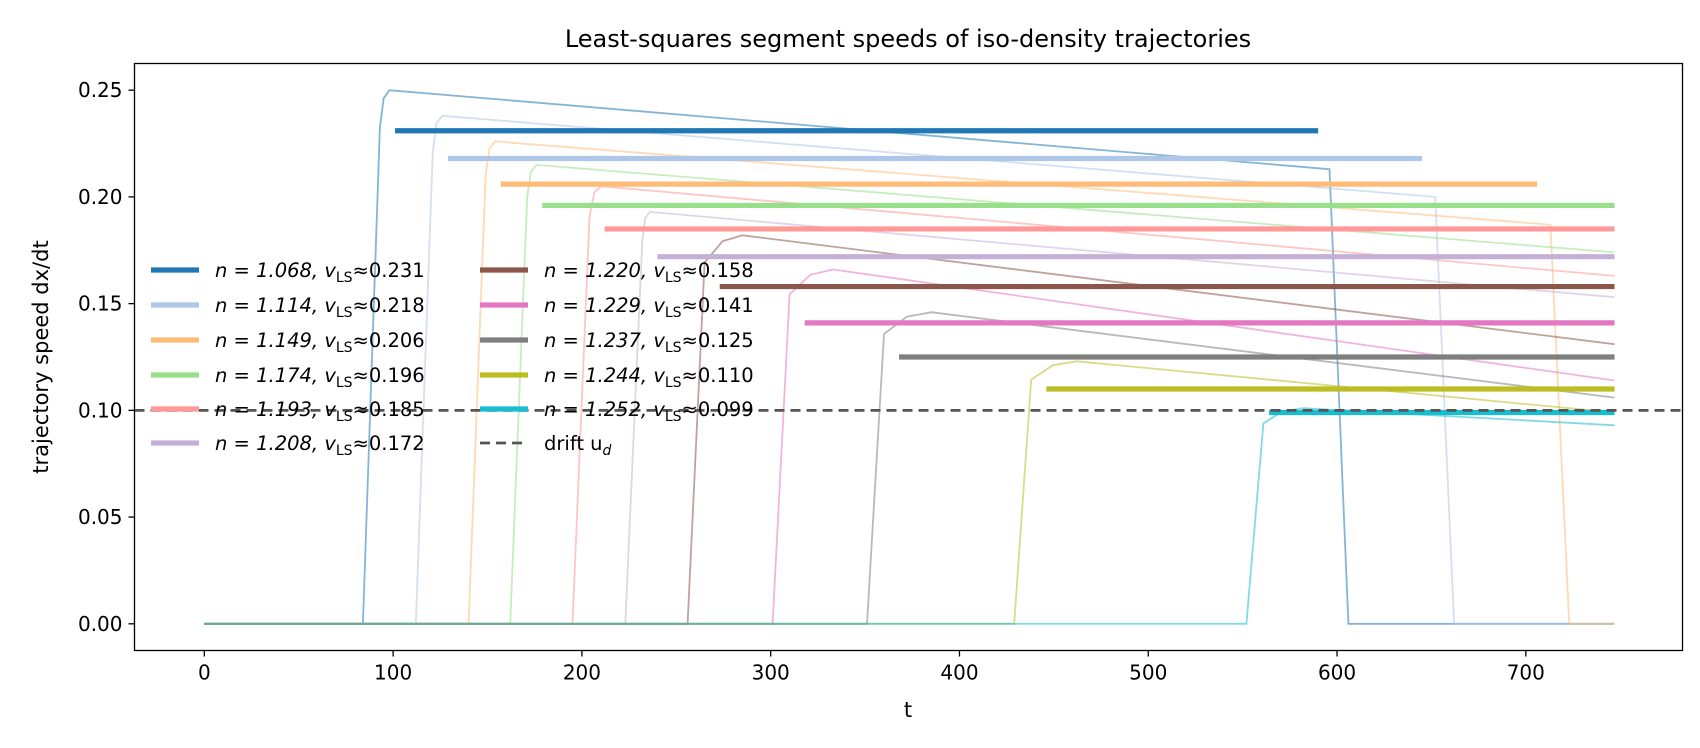 The image size is (1700, 748). Describe the element at coordinates (959, 673) in the screenshot. I see `x-tick-label: 400` at that location.